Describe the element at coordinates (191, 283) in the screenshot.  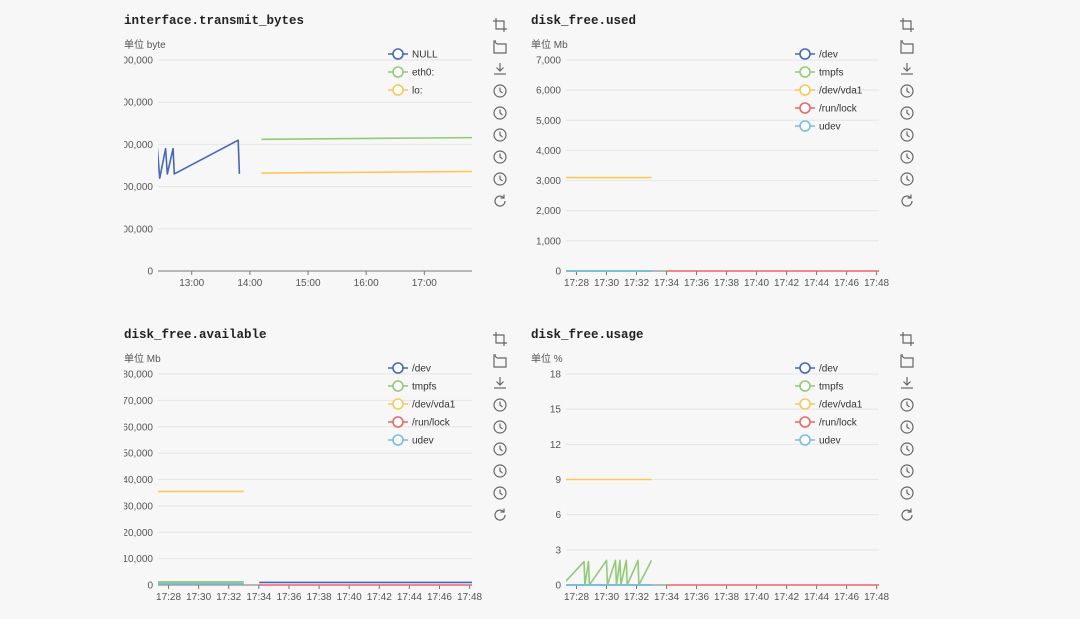
I see `x-tick-label: 13:00` at that location.